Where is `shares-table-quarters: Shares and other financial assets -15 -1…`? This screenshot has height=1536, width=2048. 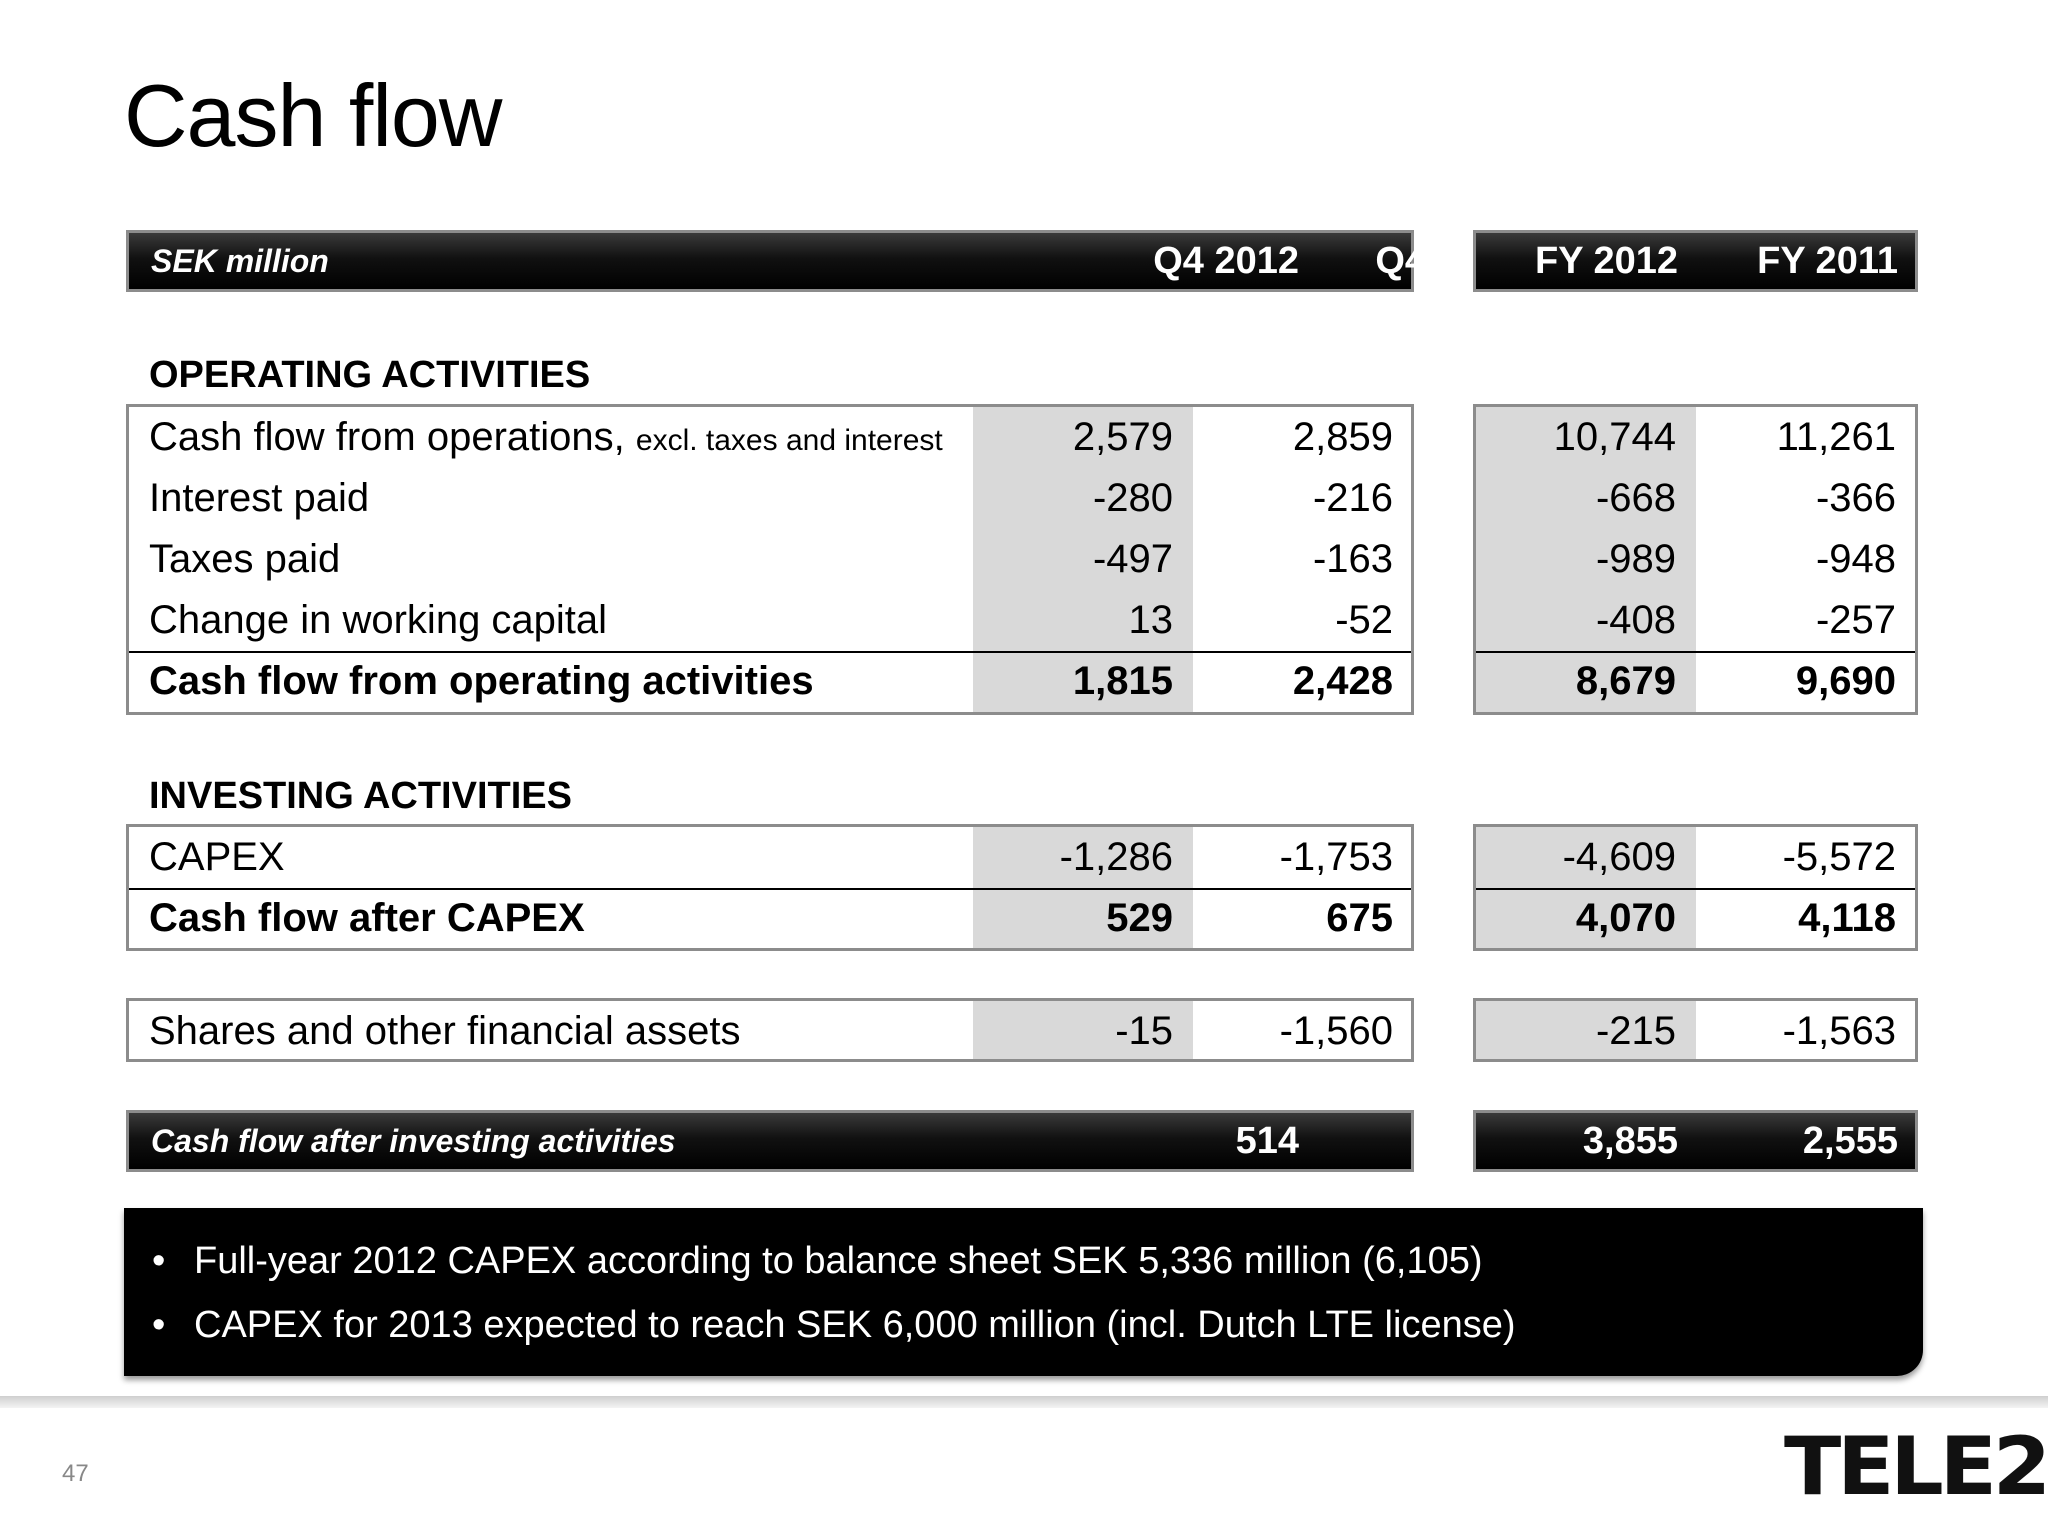
shares-table-quarters: Shares and other financial assets -15 -1… is located at coordinates (770, 1030).